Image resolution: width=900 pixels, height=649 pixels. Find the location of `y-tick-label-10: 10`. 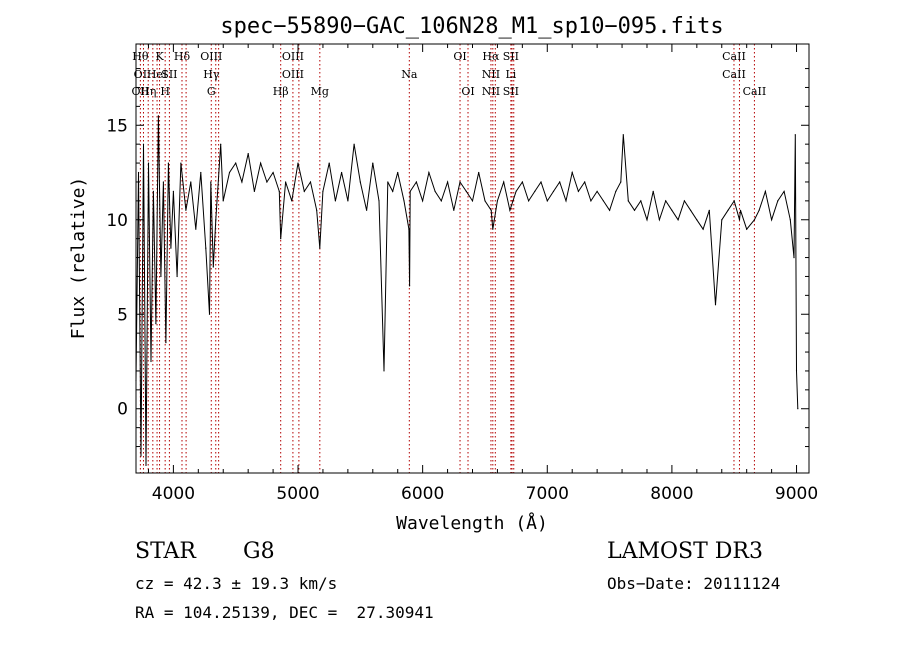

y-tick-label-10: 10 is located at coordinates (117, 221).